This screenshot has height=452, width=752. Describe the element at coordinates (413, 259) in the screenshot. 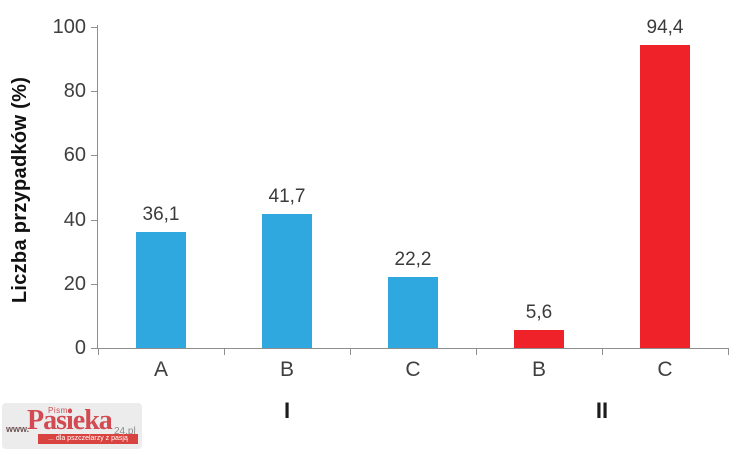

I see `bar-value-label: 22,2` at that location.